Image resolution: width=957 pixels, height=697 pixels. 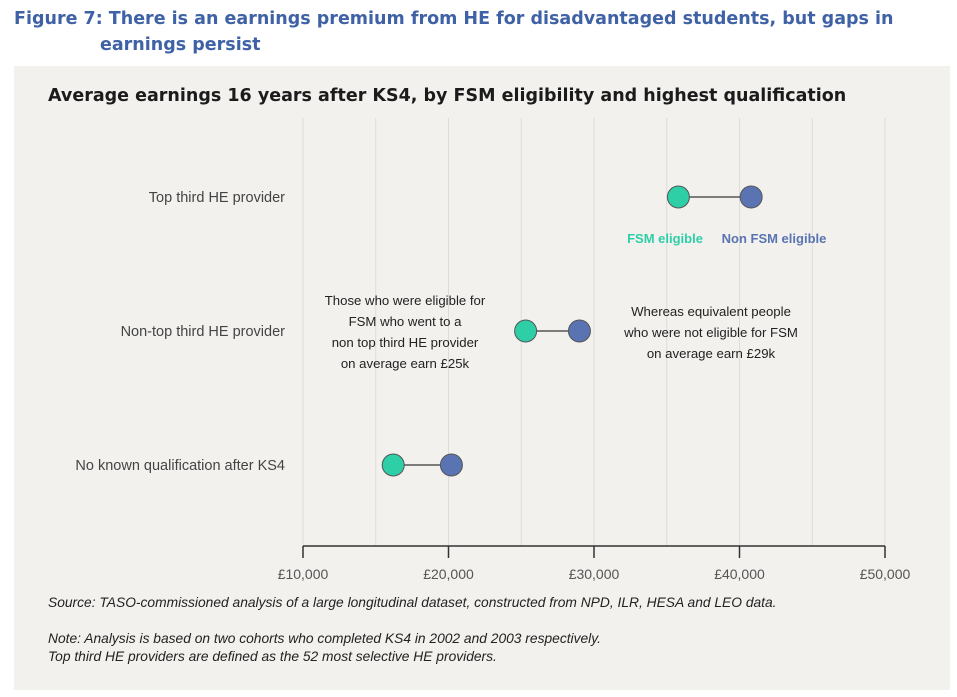 What do you see at coordinates (217, 198) in the screenshot?
I see `category-label: Top third HE provider` at bounding box center [217, 198].